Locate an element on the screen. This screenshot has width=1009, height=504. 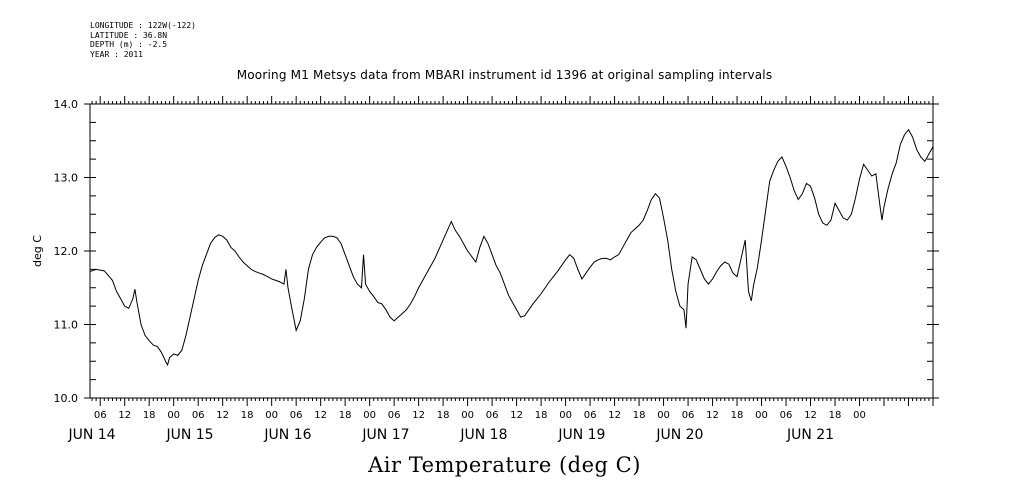
x-date-label: JUN 15 is located at coordinates (189, 435).